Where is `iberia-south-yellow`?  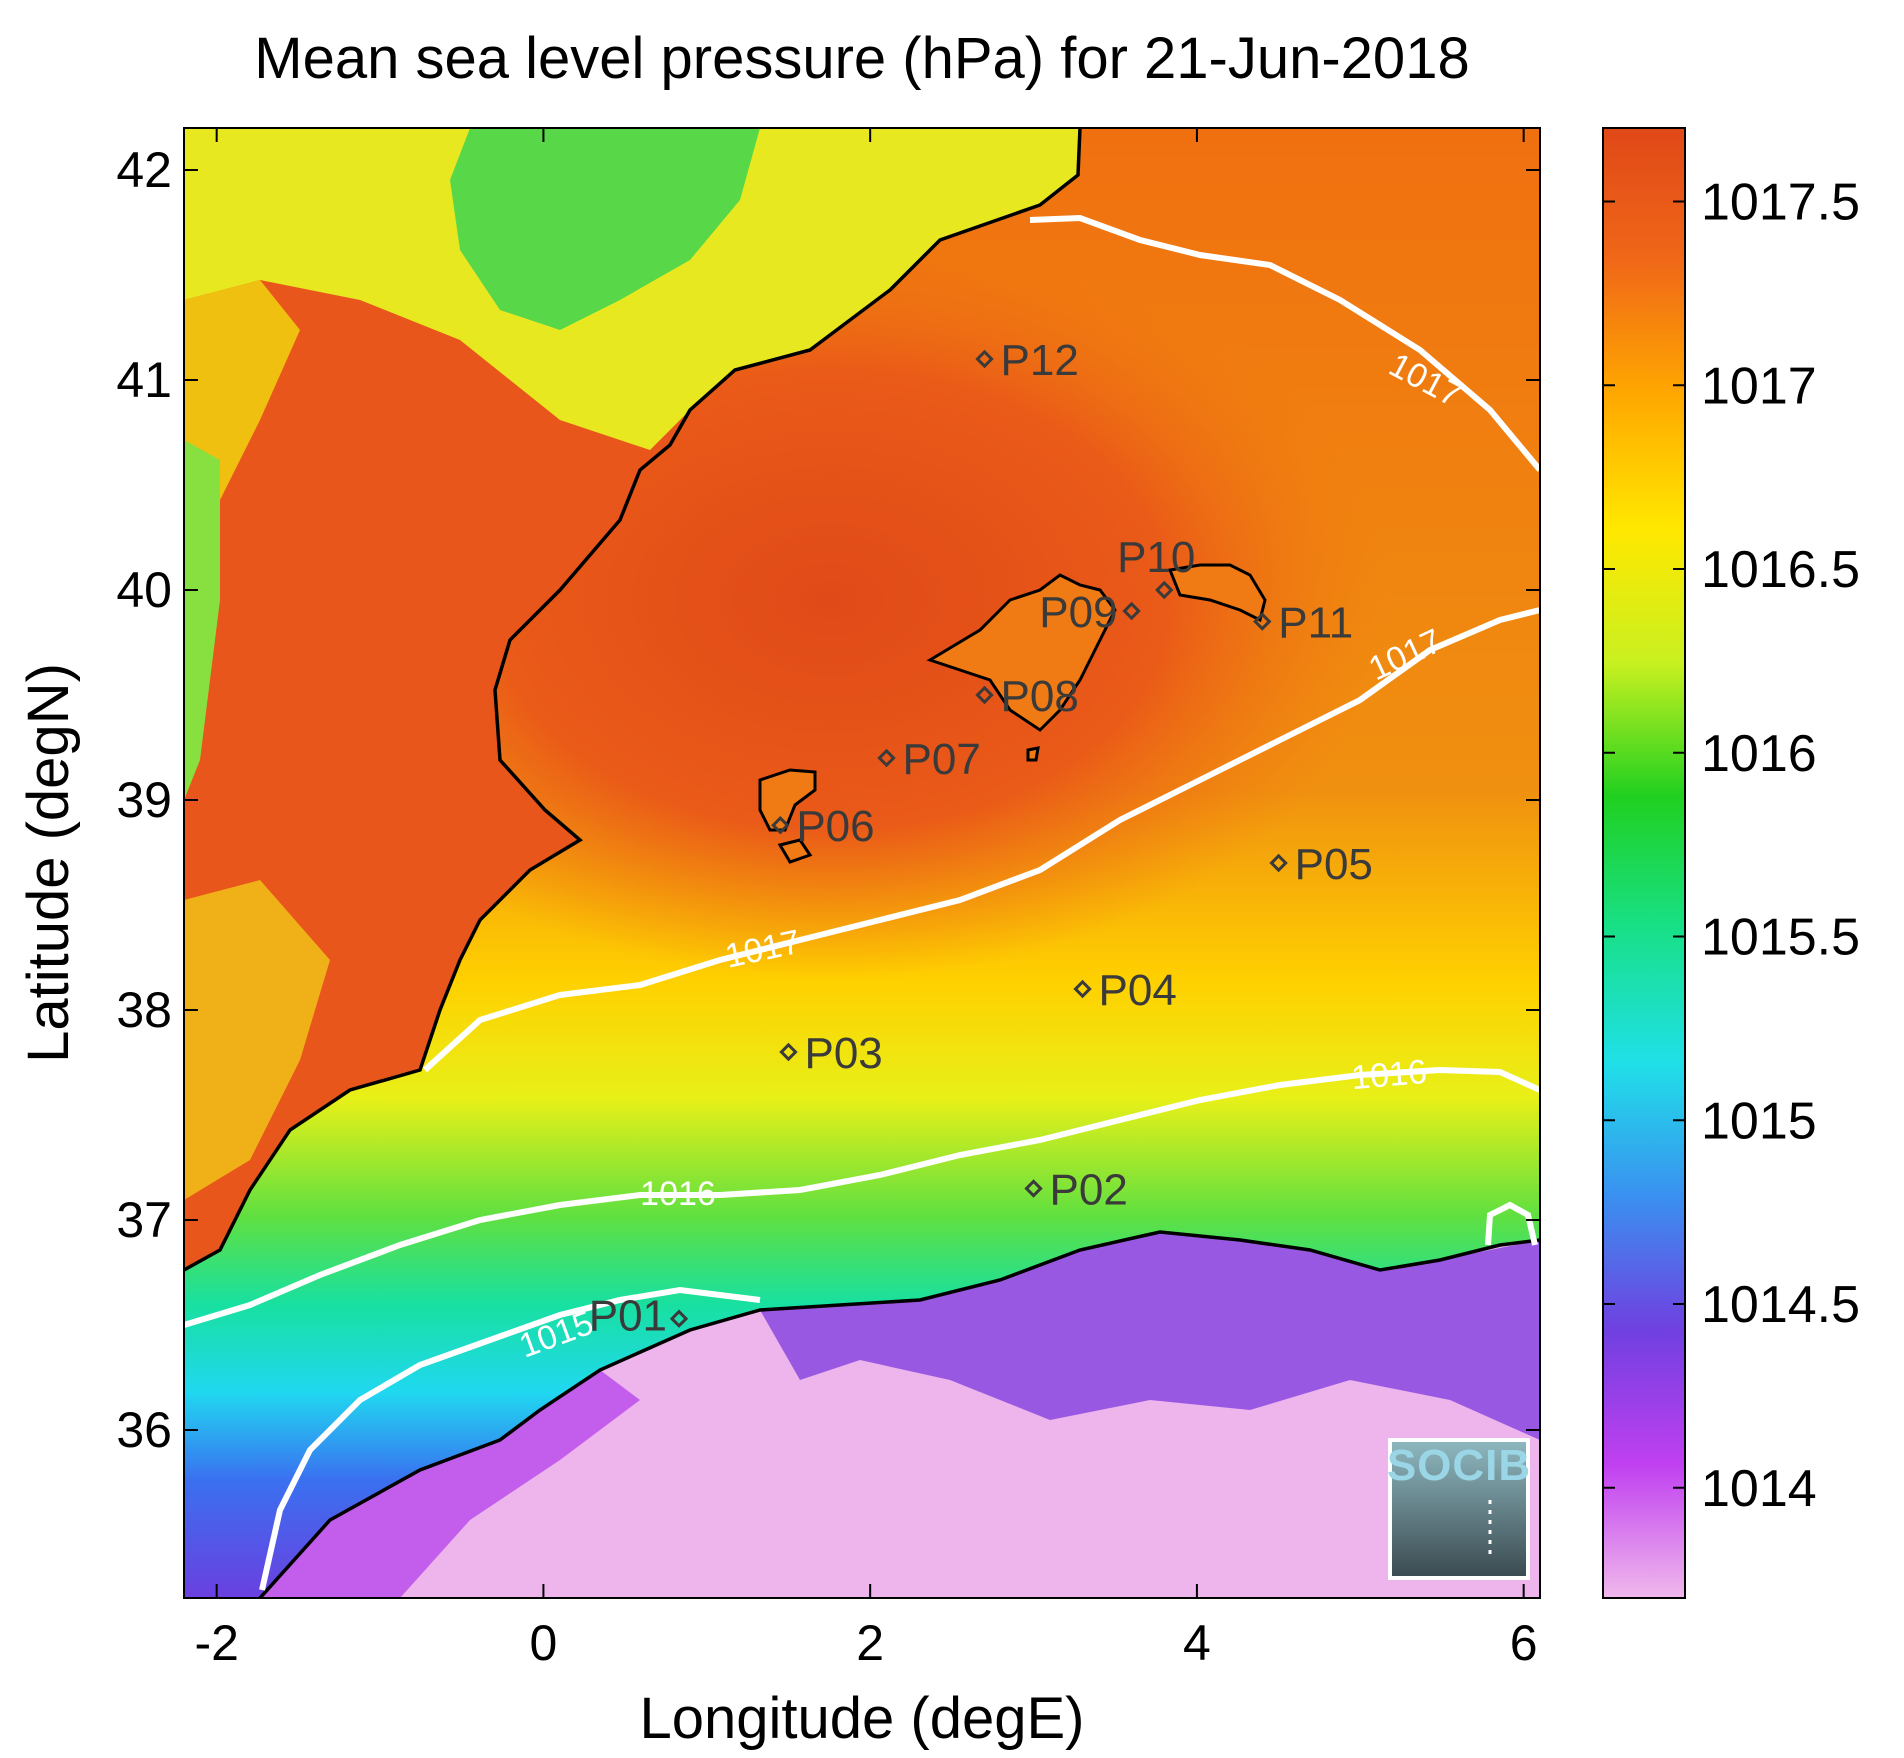 iberia-south-yellow is located at coordinates (257, 1040).